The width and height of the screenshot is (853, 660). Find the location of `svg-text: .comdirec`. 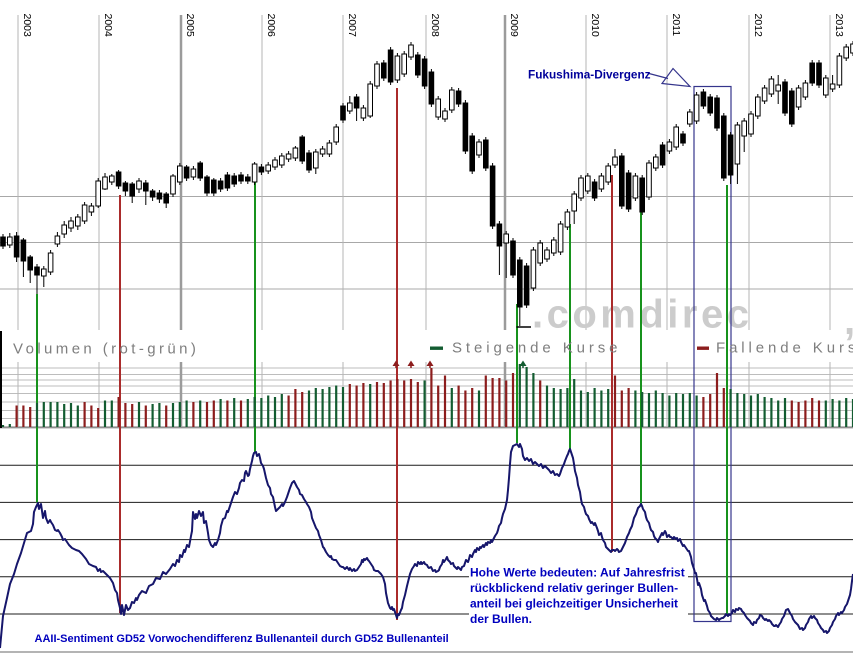

svg-text: .comdirec is located at coordinates (642, 315).